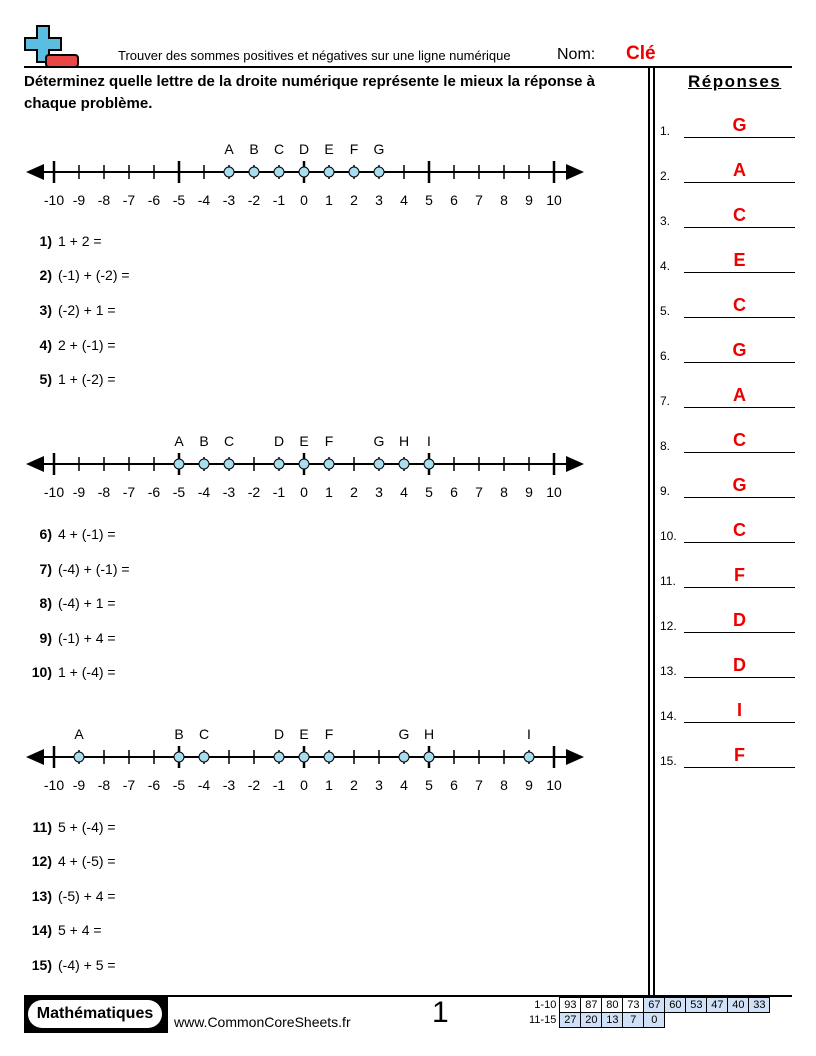 The height and width of the screenshot is (1056, 816). I want to click on score-cell: 13, so click(612, 1020).